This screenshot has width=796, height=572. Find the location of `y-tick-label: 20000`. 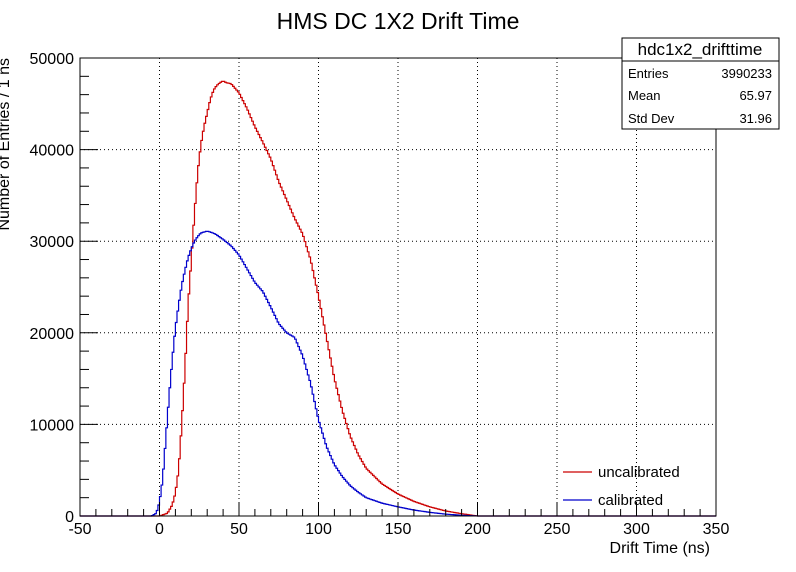

y-tick-label: 20000 is located at coordinates (52, 334).